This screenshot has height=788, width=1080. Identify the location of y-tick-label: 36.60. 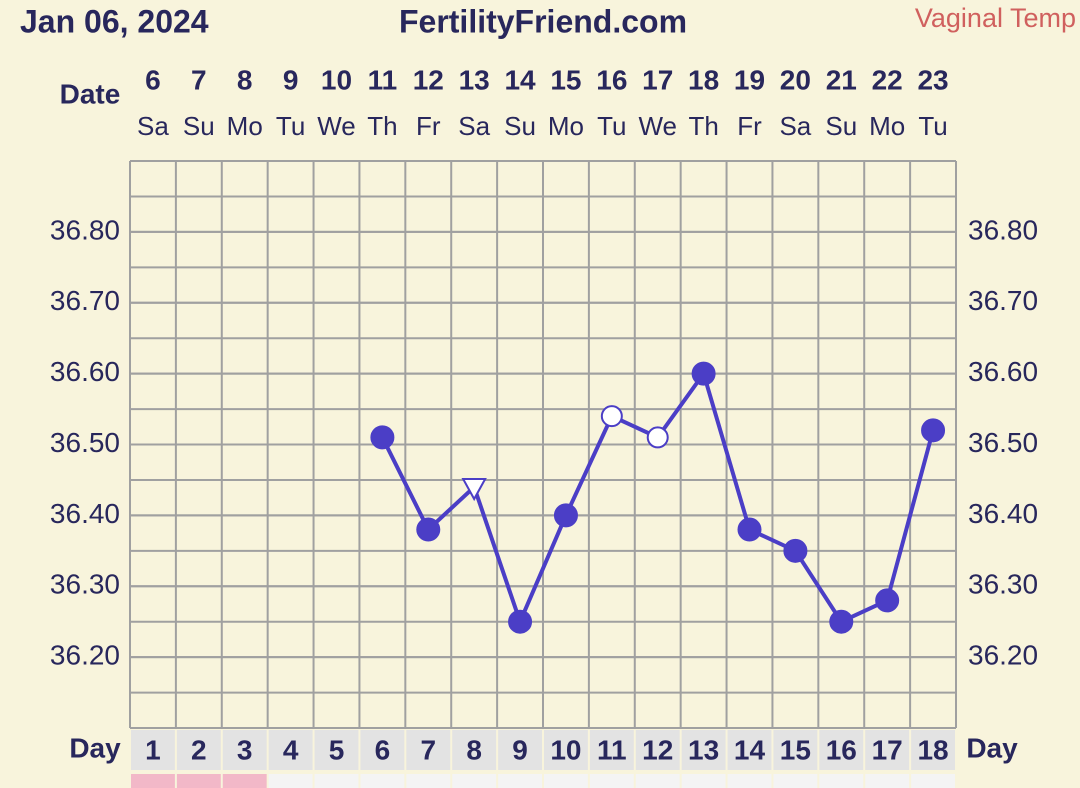
(85, 371).